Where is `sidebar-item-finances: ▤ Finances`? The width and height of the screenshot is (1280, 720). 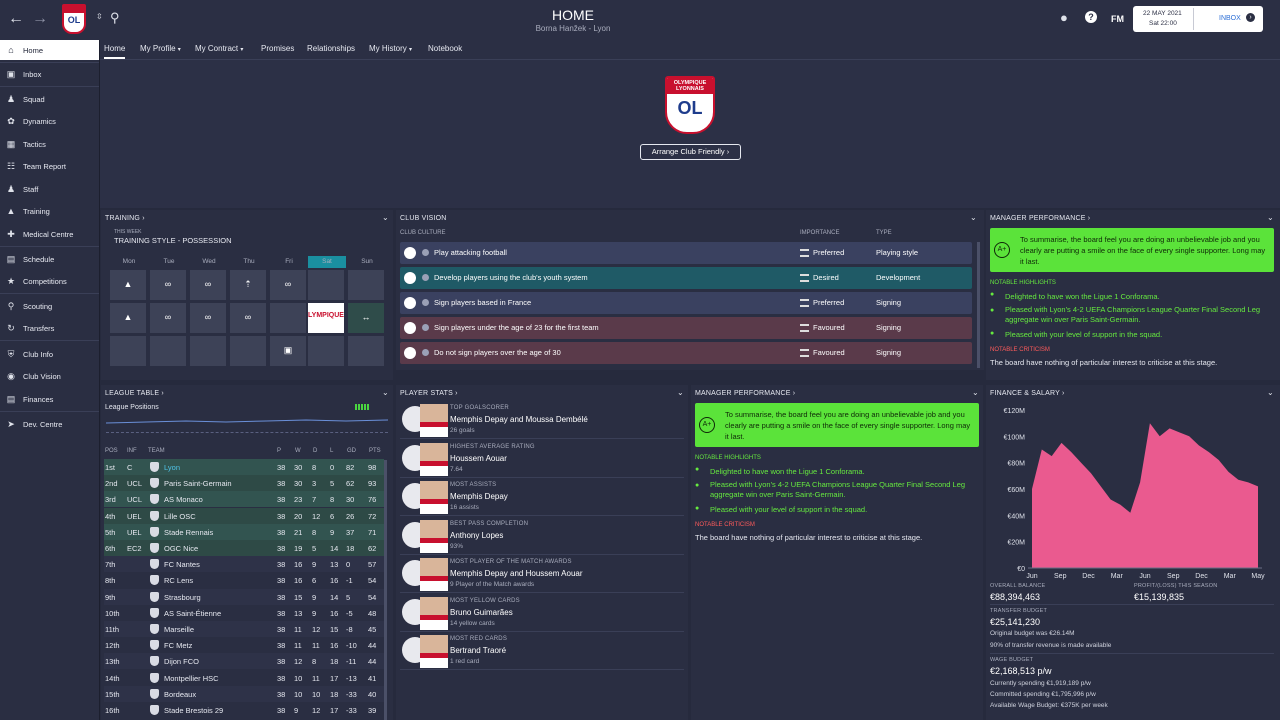 sidebar-item-finances: ▤ Finances is located at coordinates (49, 399).